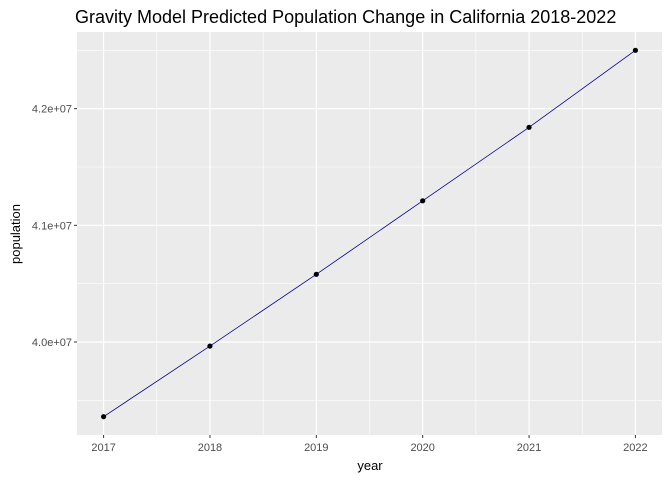  I want to click on x-axis: 2017 2018 2019 2020 2021 2022, so click(369, 444).